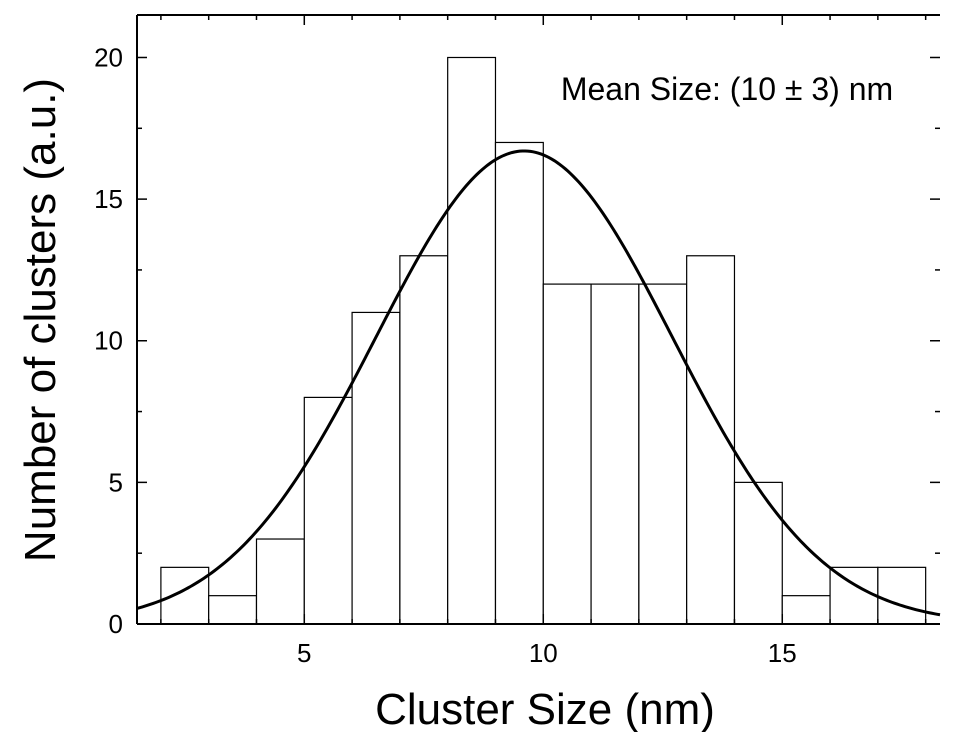 The height and width of the screenshot is (732, 954). Describe the element at coordinates (545, 708) in the screenshot. I see `x-axis-title: Cluster Size (nm)` at that location.